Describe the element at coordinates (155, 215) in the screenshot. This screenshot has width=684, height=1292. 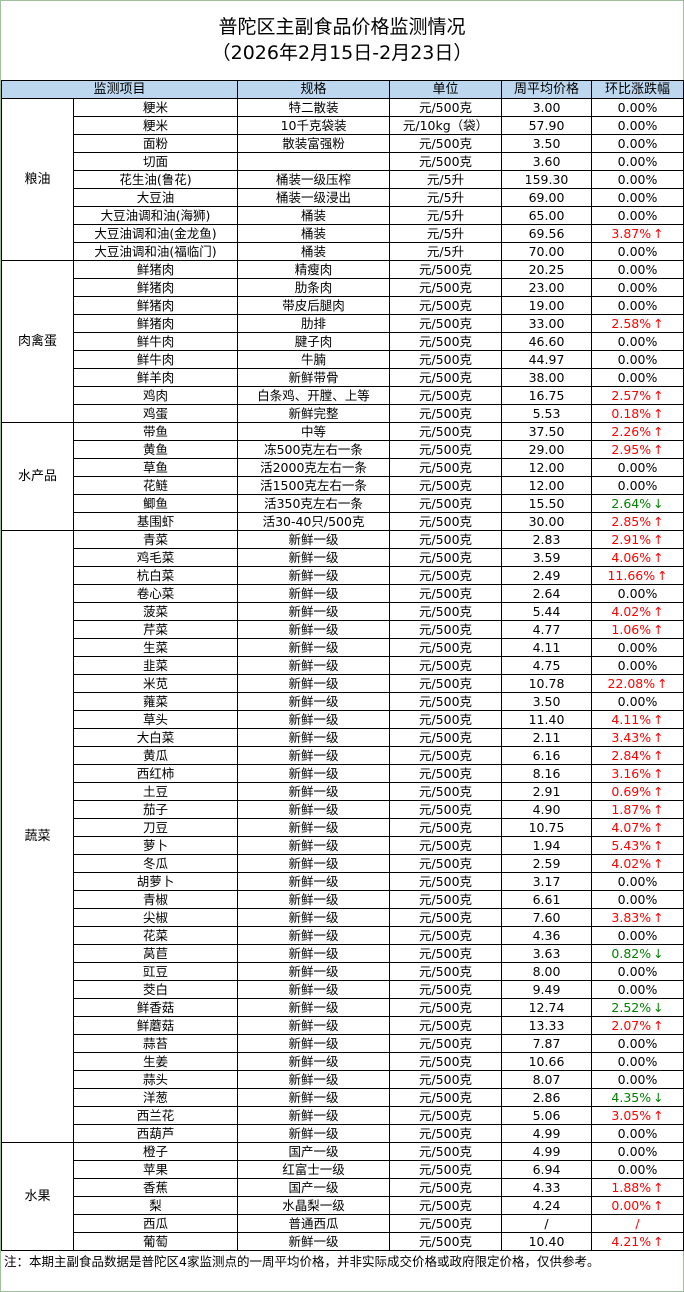
I see `item-name-cell: 大豆油调和油(海狮)` at that location.